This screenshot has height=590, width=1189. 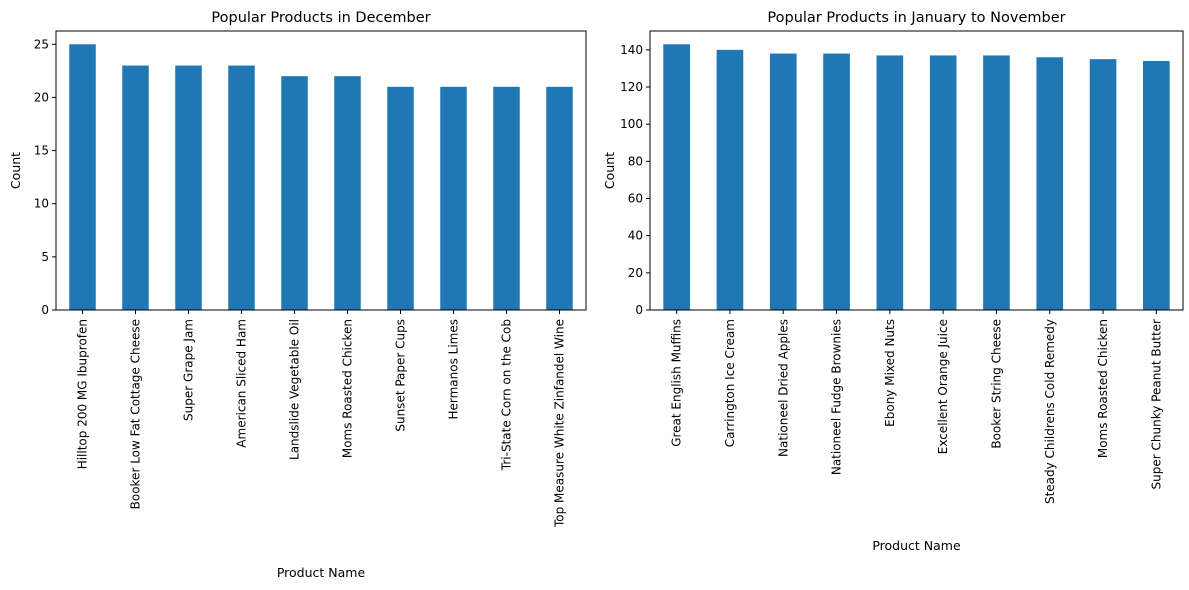 I want to click on y-tick-label: 120, so click(x=631, y=87).